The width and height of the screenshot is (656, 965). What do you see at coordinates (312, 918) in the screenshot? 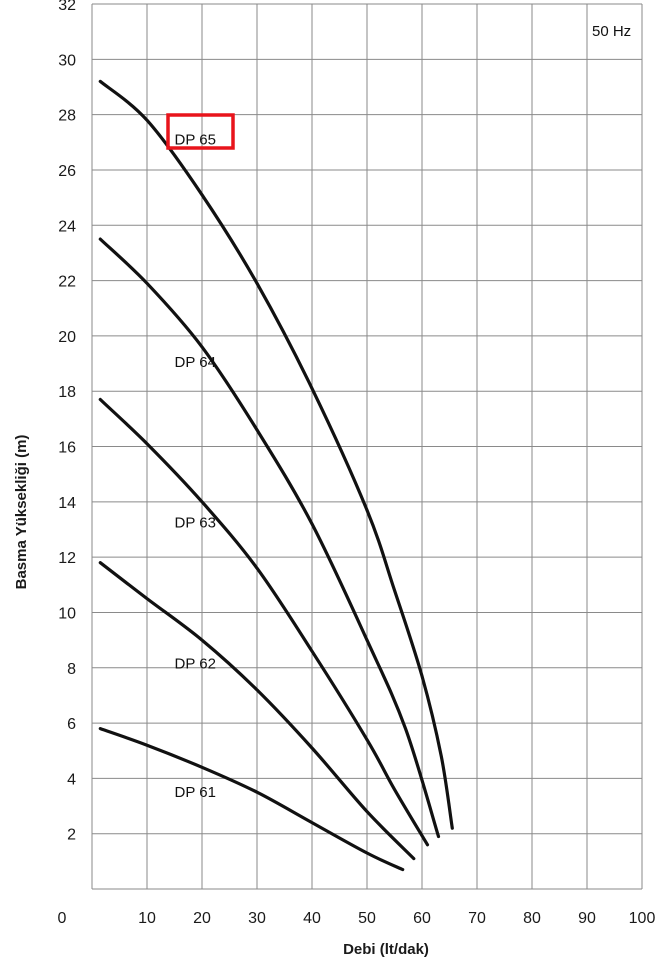
I see `x-tick-label: 40` at bounding box center [312, 918].